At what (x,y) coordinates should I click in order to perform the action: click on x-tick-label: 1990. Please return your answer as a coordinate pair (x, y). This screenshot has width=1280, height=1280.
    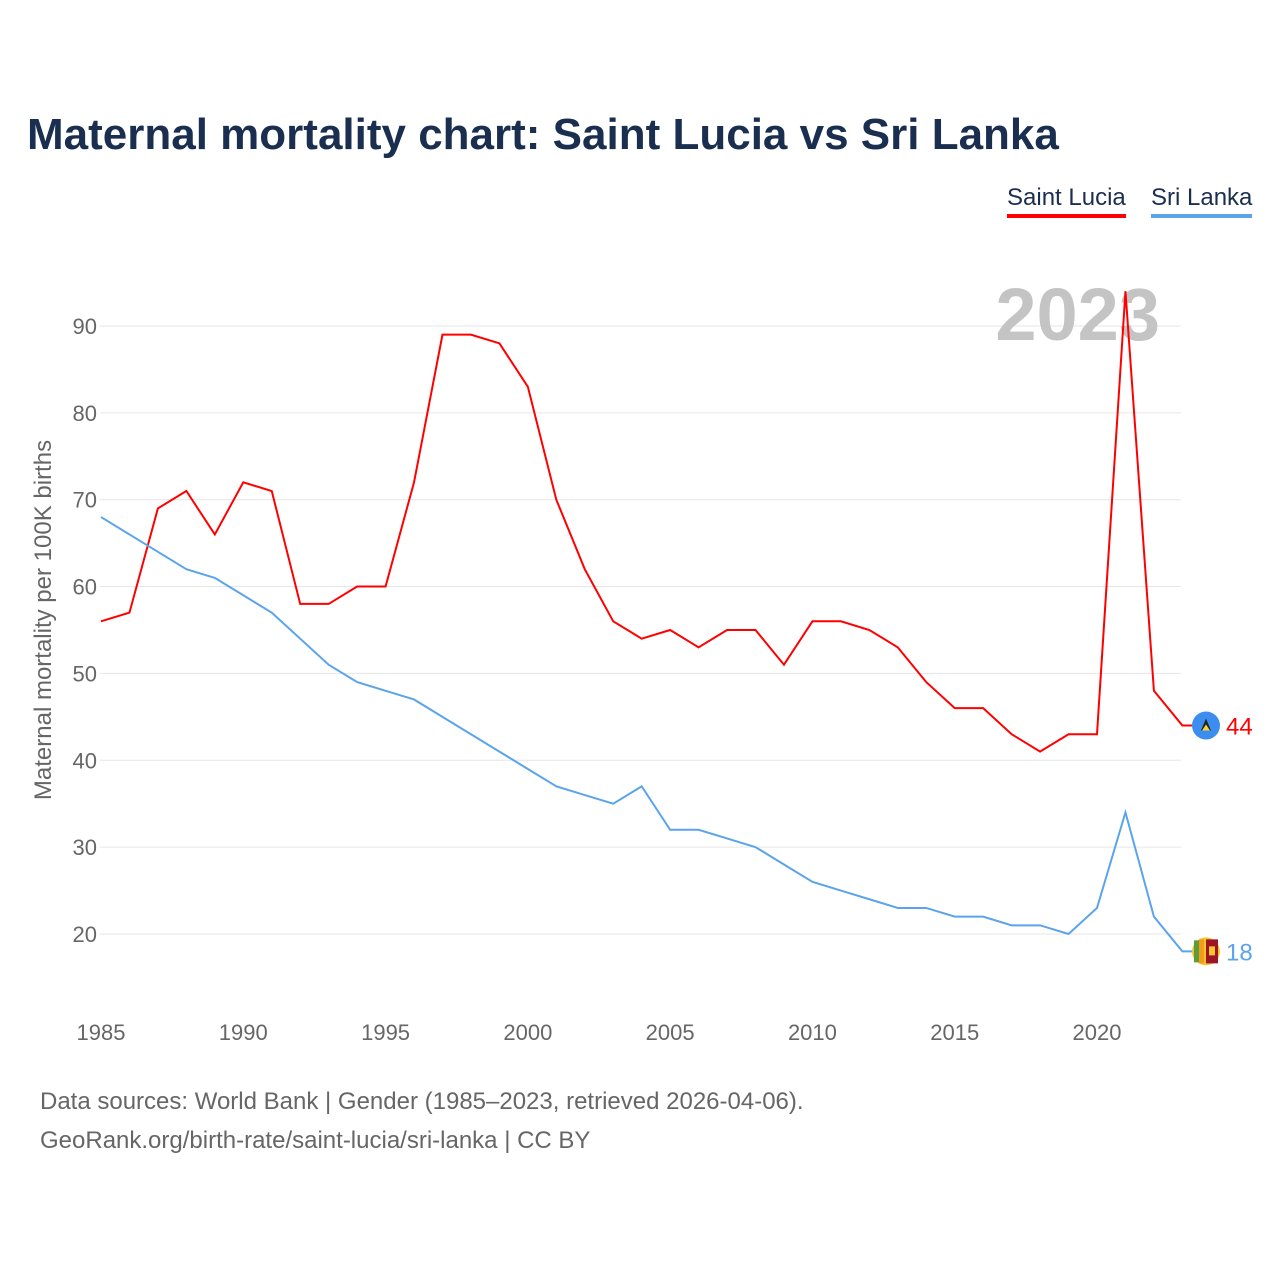
    Looking at the image, I should click on (243, 1032).